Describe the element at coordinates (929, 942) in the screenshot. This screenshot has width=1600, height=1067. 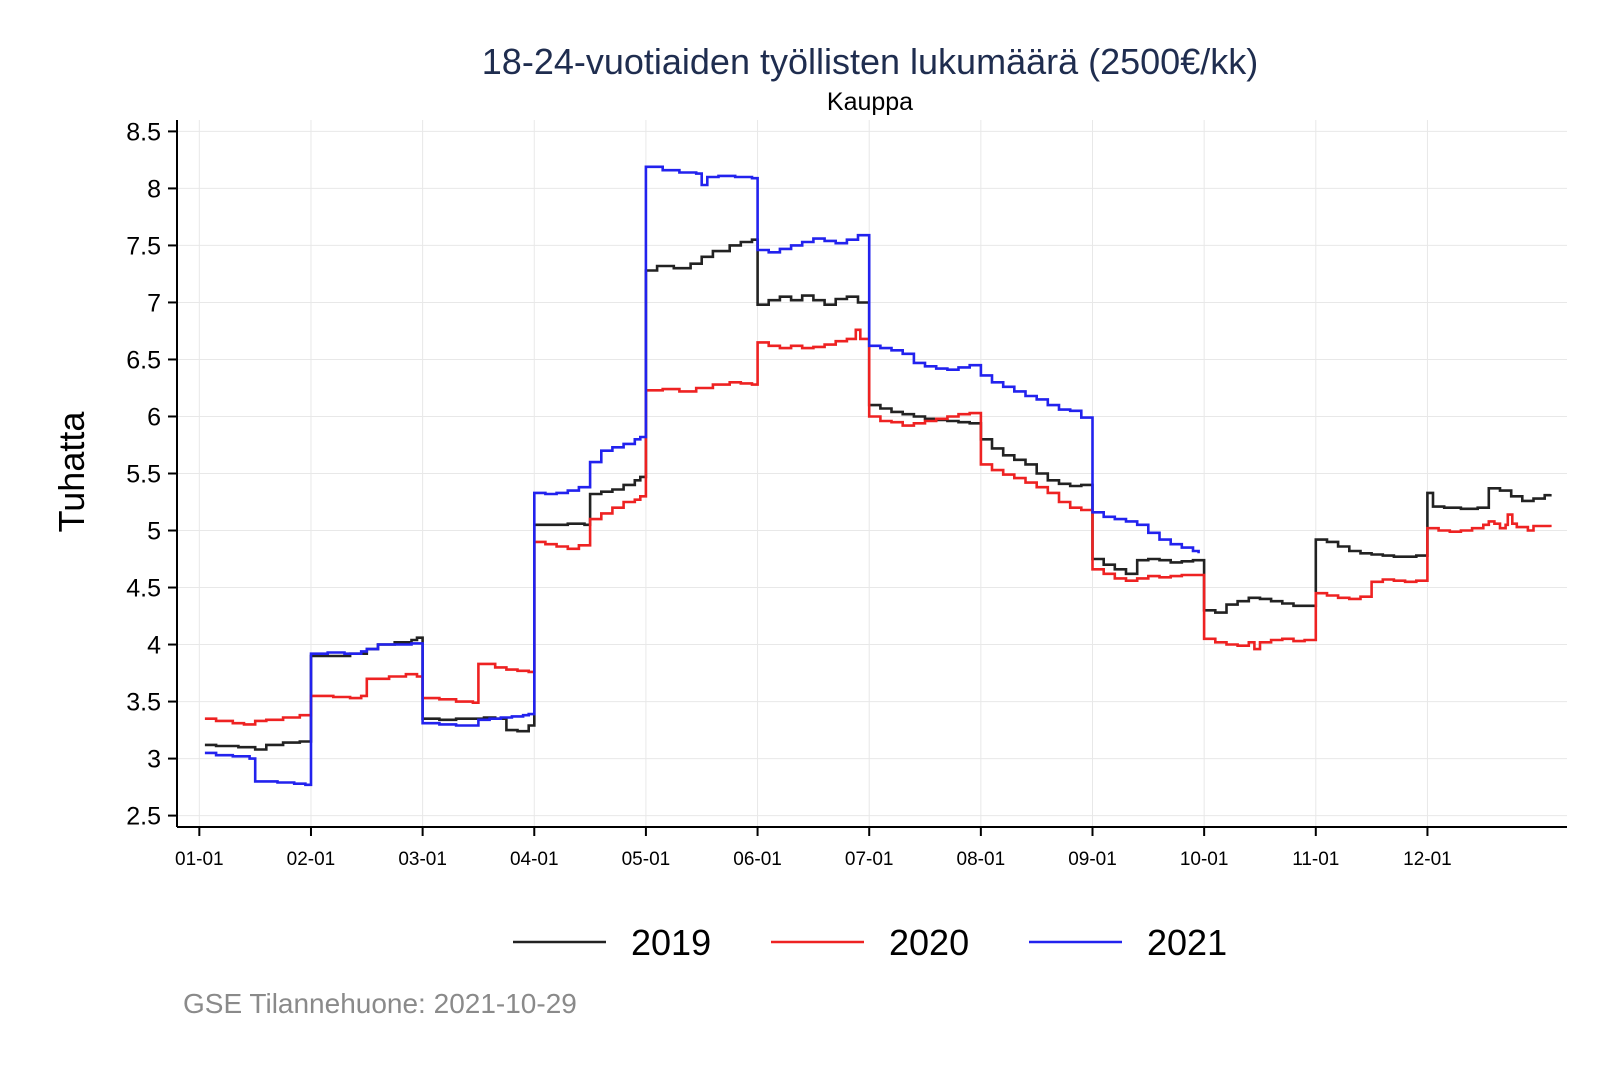
I see `legend-label: 2020` at that location.